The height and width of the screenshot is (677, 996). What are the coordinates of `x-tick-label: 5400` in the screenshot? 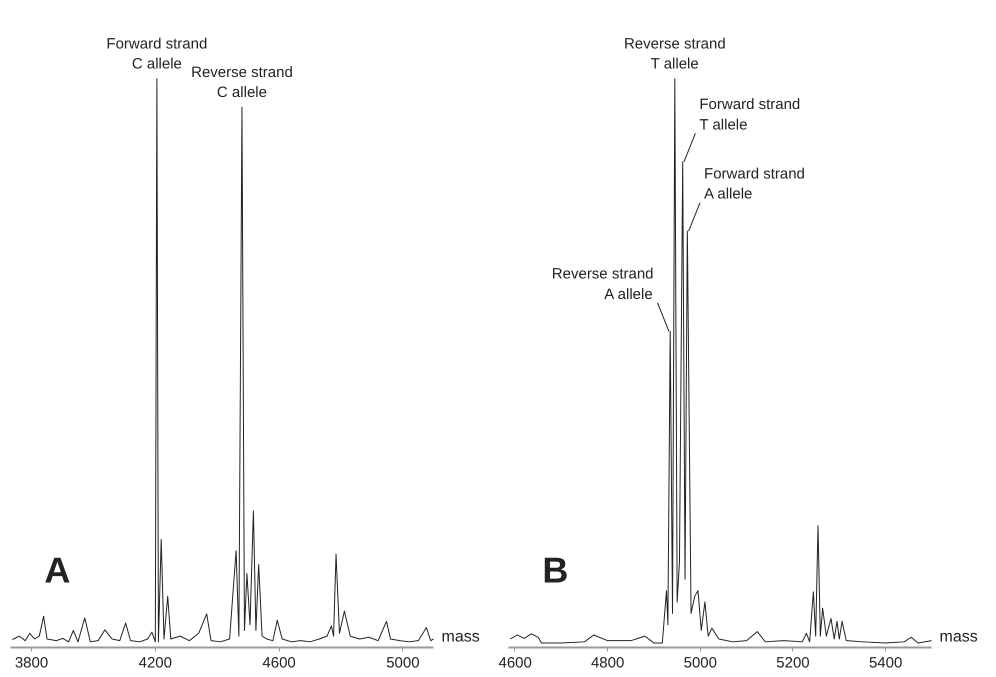 It's located at (885, 663).